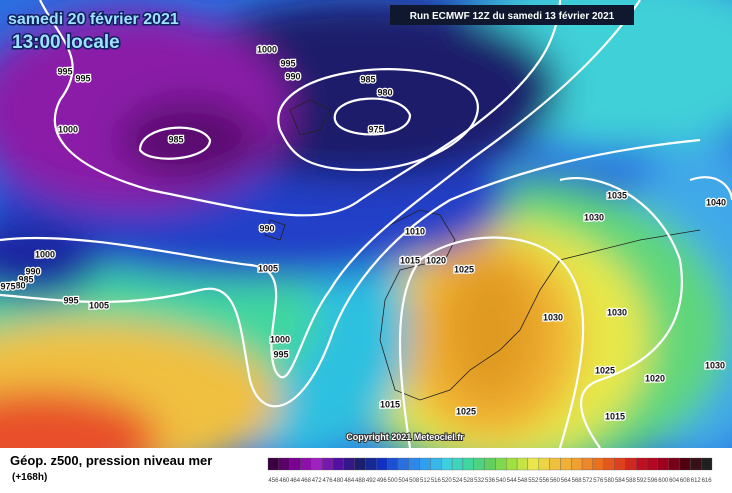  What do you see at coordinates (468, 481) in the screenshot?
I see `scale-label: 528` at bounding box center [468, 481].